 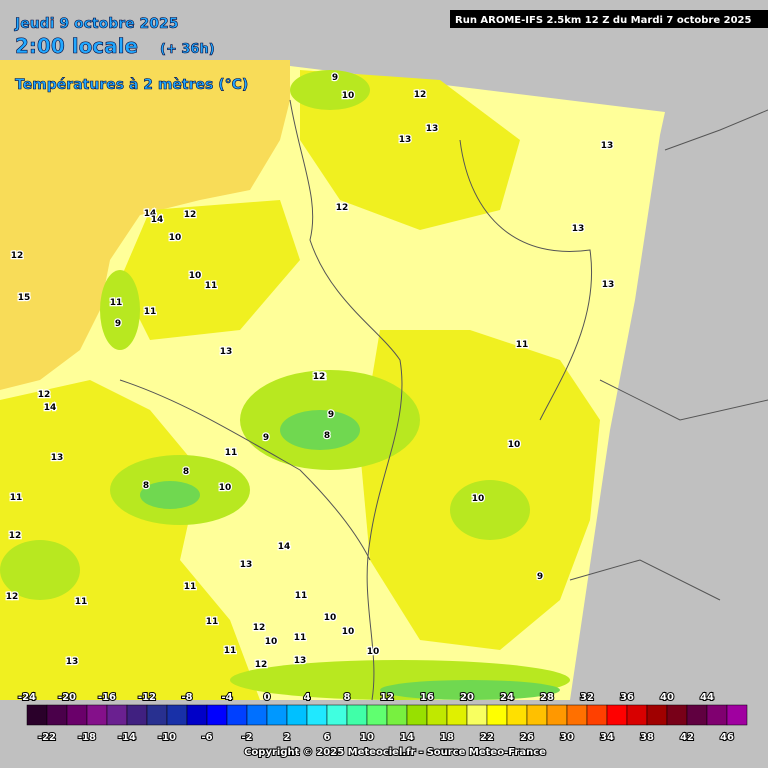 I want to click on legend-tick-label: 36, so click(x=627, y=697).